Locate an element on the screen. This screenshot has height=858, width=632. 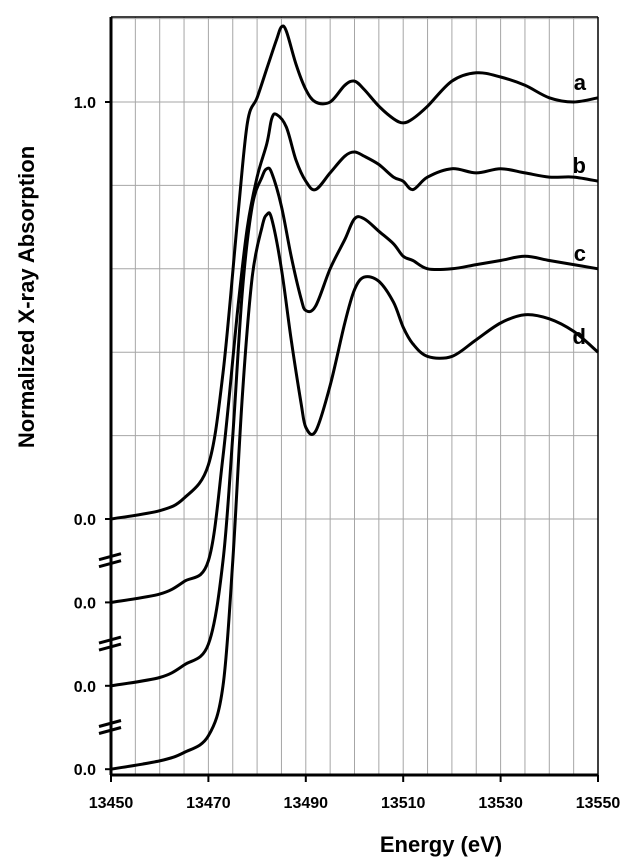
x-tick-label: 13470 is located at coordinates (208, 803).